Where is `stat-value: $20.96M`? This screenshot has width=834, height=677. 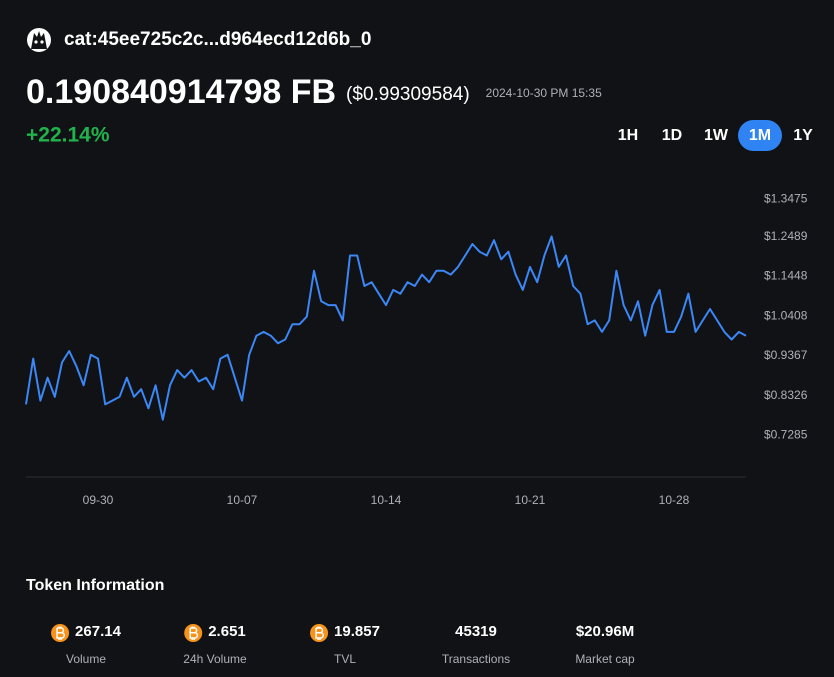
stat-value: $20.96M is located at coordinates (605, 631).